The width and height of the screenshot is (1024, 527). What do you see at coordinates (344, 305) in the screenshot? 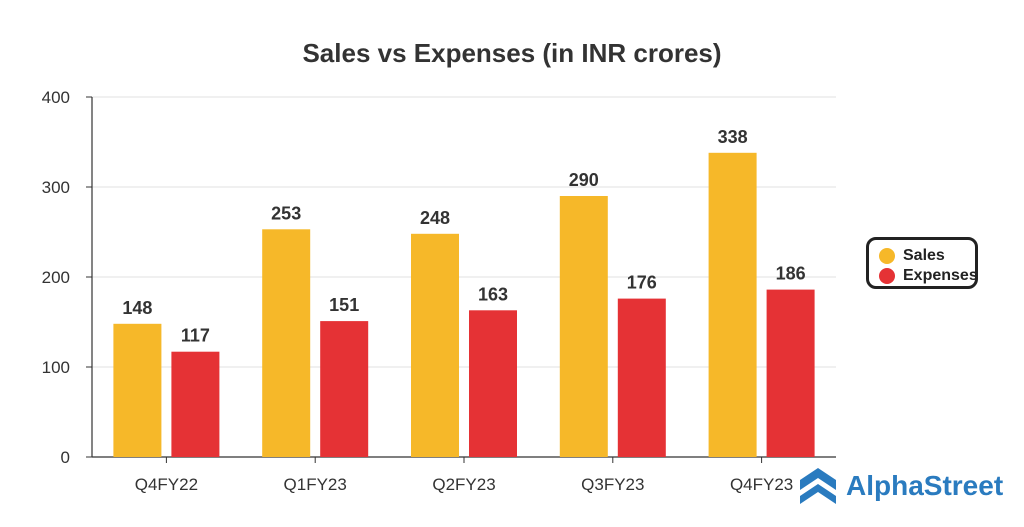
I see `data-label-expenses-q1fy23: 151` at bounding box center [344, 305].